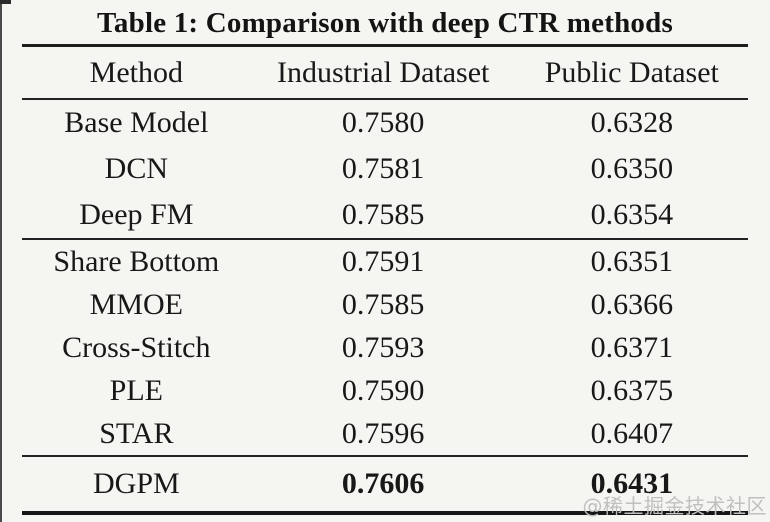 This screenshot has width=770, height=522. What do you see at coordinates (136, 261) in the screenshot?
I see `method-cell: Share Bottom` at bounding box center [136, 261].